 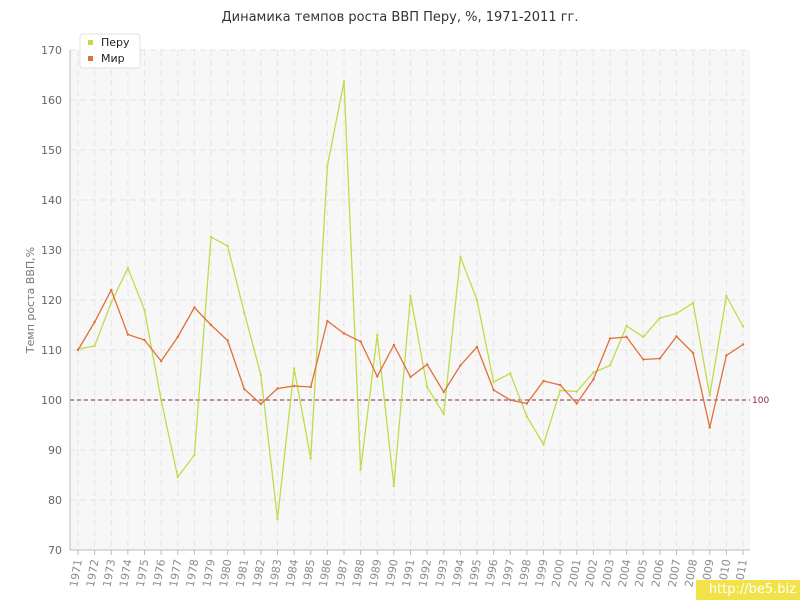 What do you see at coordinates (542, 573) in the screenshot?
I see `x-tick-label: 1999` at bounding box center [542, 573].